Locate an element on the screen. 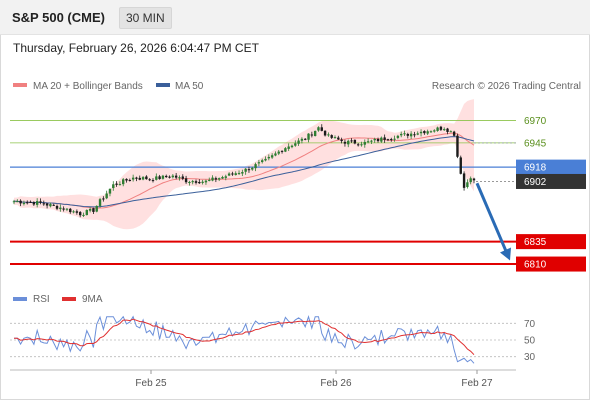  rsi-tick-70: 70 is located at coordinates (530, 324).